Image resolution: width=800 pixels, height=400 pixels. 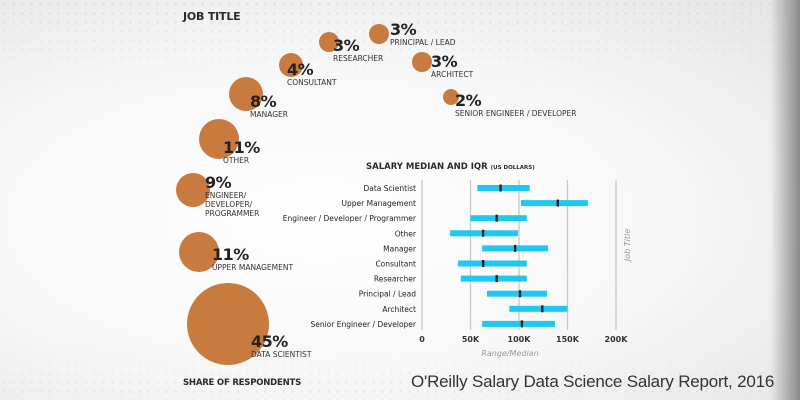 I want to click on bubble-label: 8% MANAGER, so click(x=269, y=106).